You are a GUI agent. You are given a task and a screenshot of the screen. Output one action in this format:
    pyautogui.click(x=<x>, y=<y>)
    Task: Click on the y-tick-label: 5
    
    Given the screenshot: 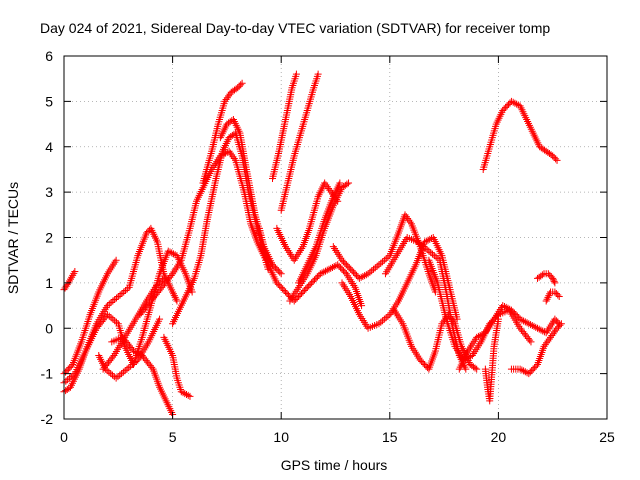 What is the action you would take?
    pyautogui.click(x=49, y=101)
    